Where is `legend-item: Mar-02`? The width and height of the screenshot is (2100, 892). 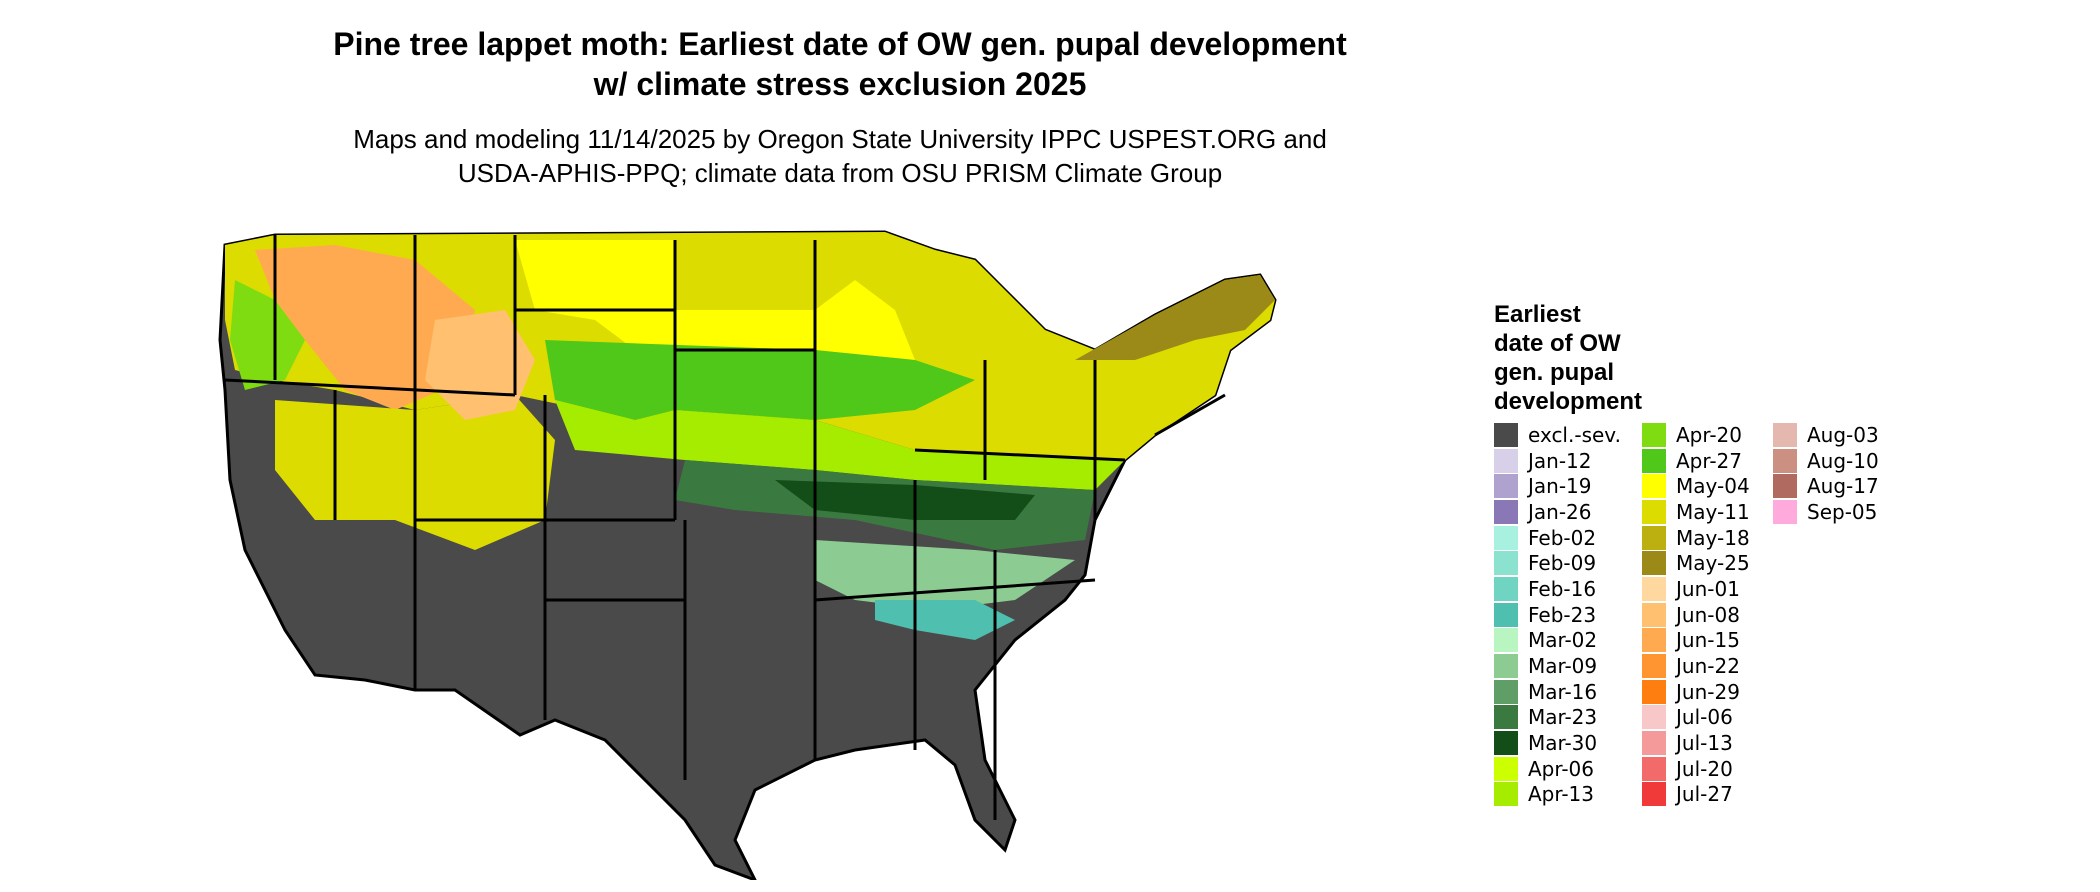
legend-item: Mar-02 is located at coordinates (1557, 641).